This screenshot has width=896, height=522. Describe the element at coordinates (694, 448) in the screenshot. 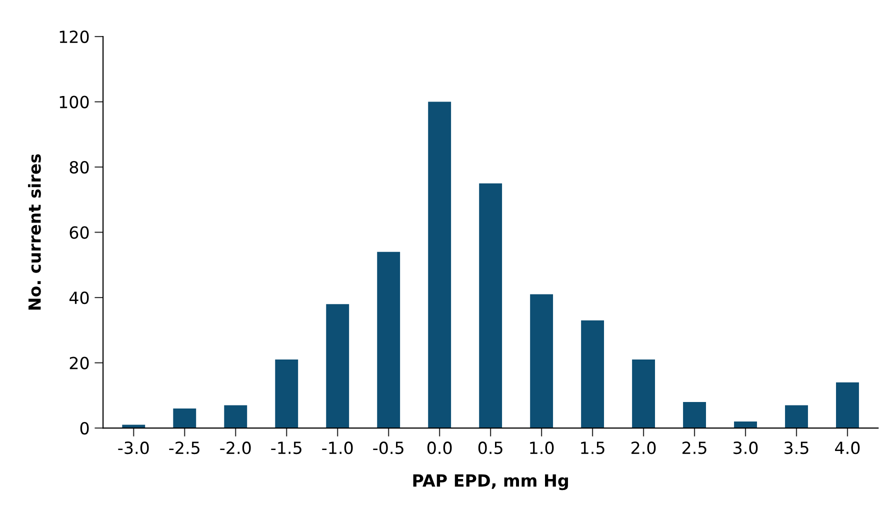

I see `x-tick-label: 2.5` at that location.